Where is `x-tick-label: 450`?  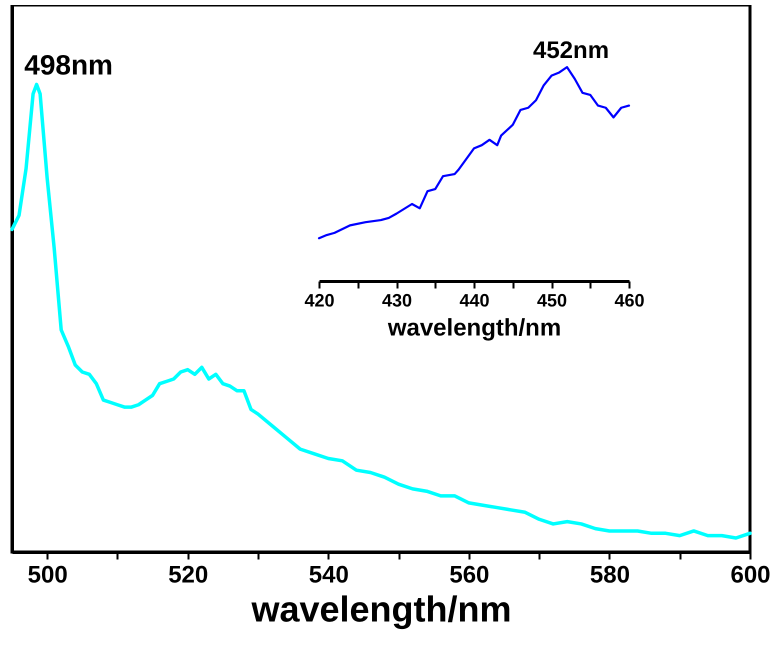
x-tick-label: 450 is located at coordinates (552, 300).